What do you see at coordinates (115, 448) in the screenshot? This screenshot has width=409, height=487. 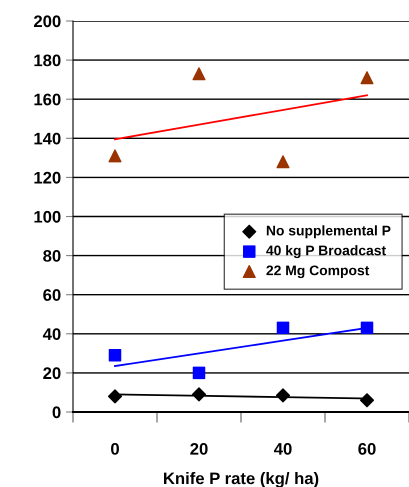 I see `x-tick-label: 0` at bounding box center [115, 448].